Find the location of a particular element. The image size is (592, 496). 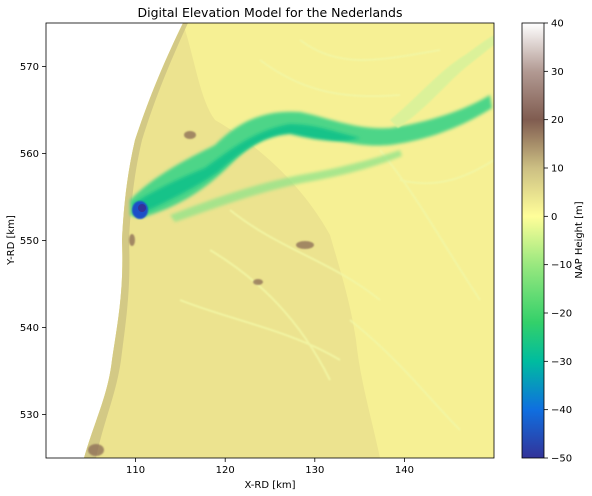

colorbar-tick-label: −50 is located at coordinates (561, 459).